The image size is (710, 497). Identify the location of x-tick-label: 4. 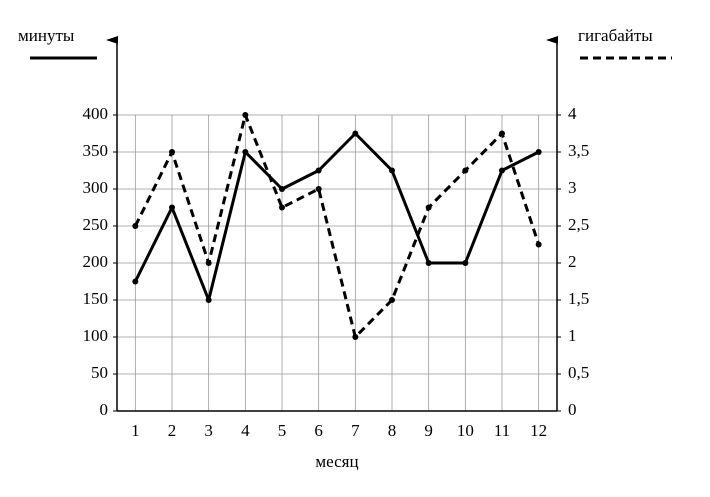
(245, 430).